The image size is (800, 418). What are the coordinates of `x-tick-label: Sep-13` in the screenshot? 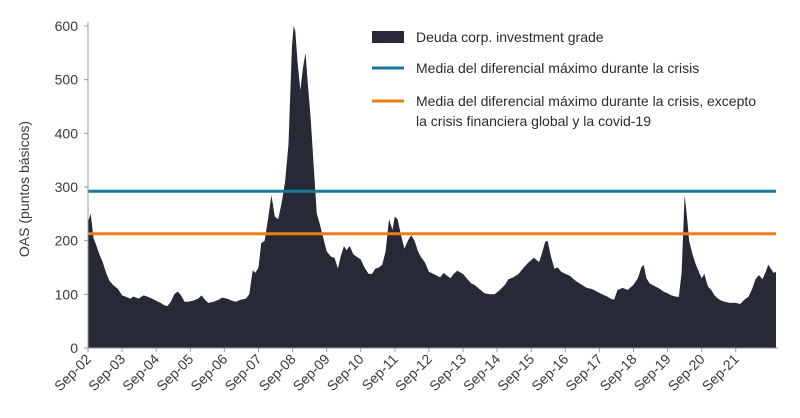 It's located at (447, 372).